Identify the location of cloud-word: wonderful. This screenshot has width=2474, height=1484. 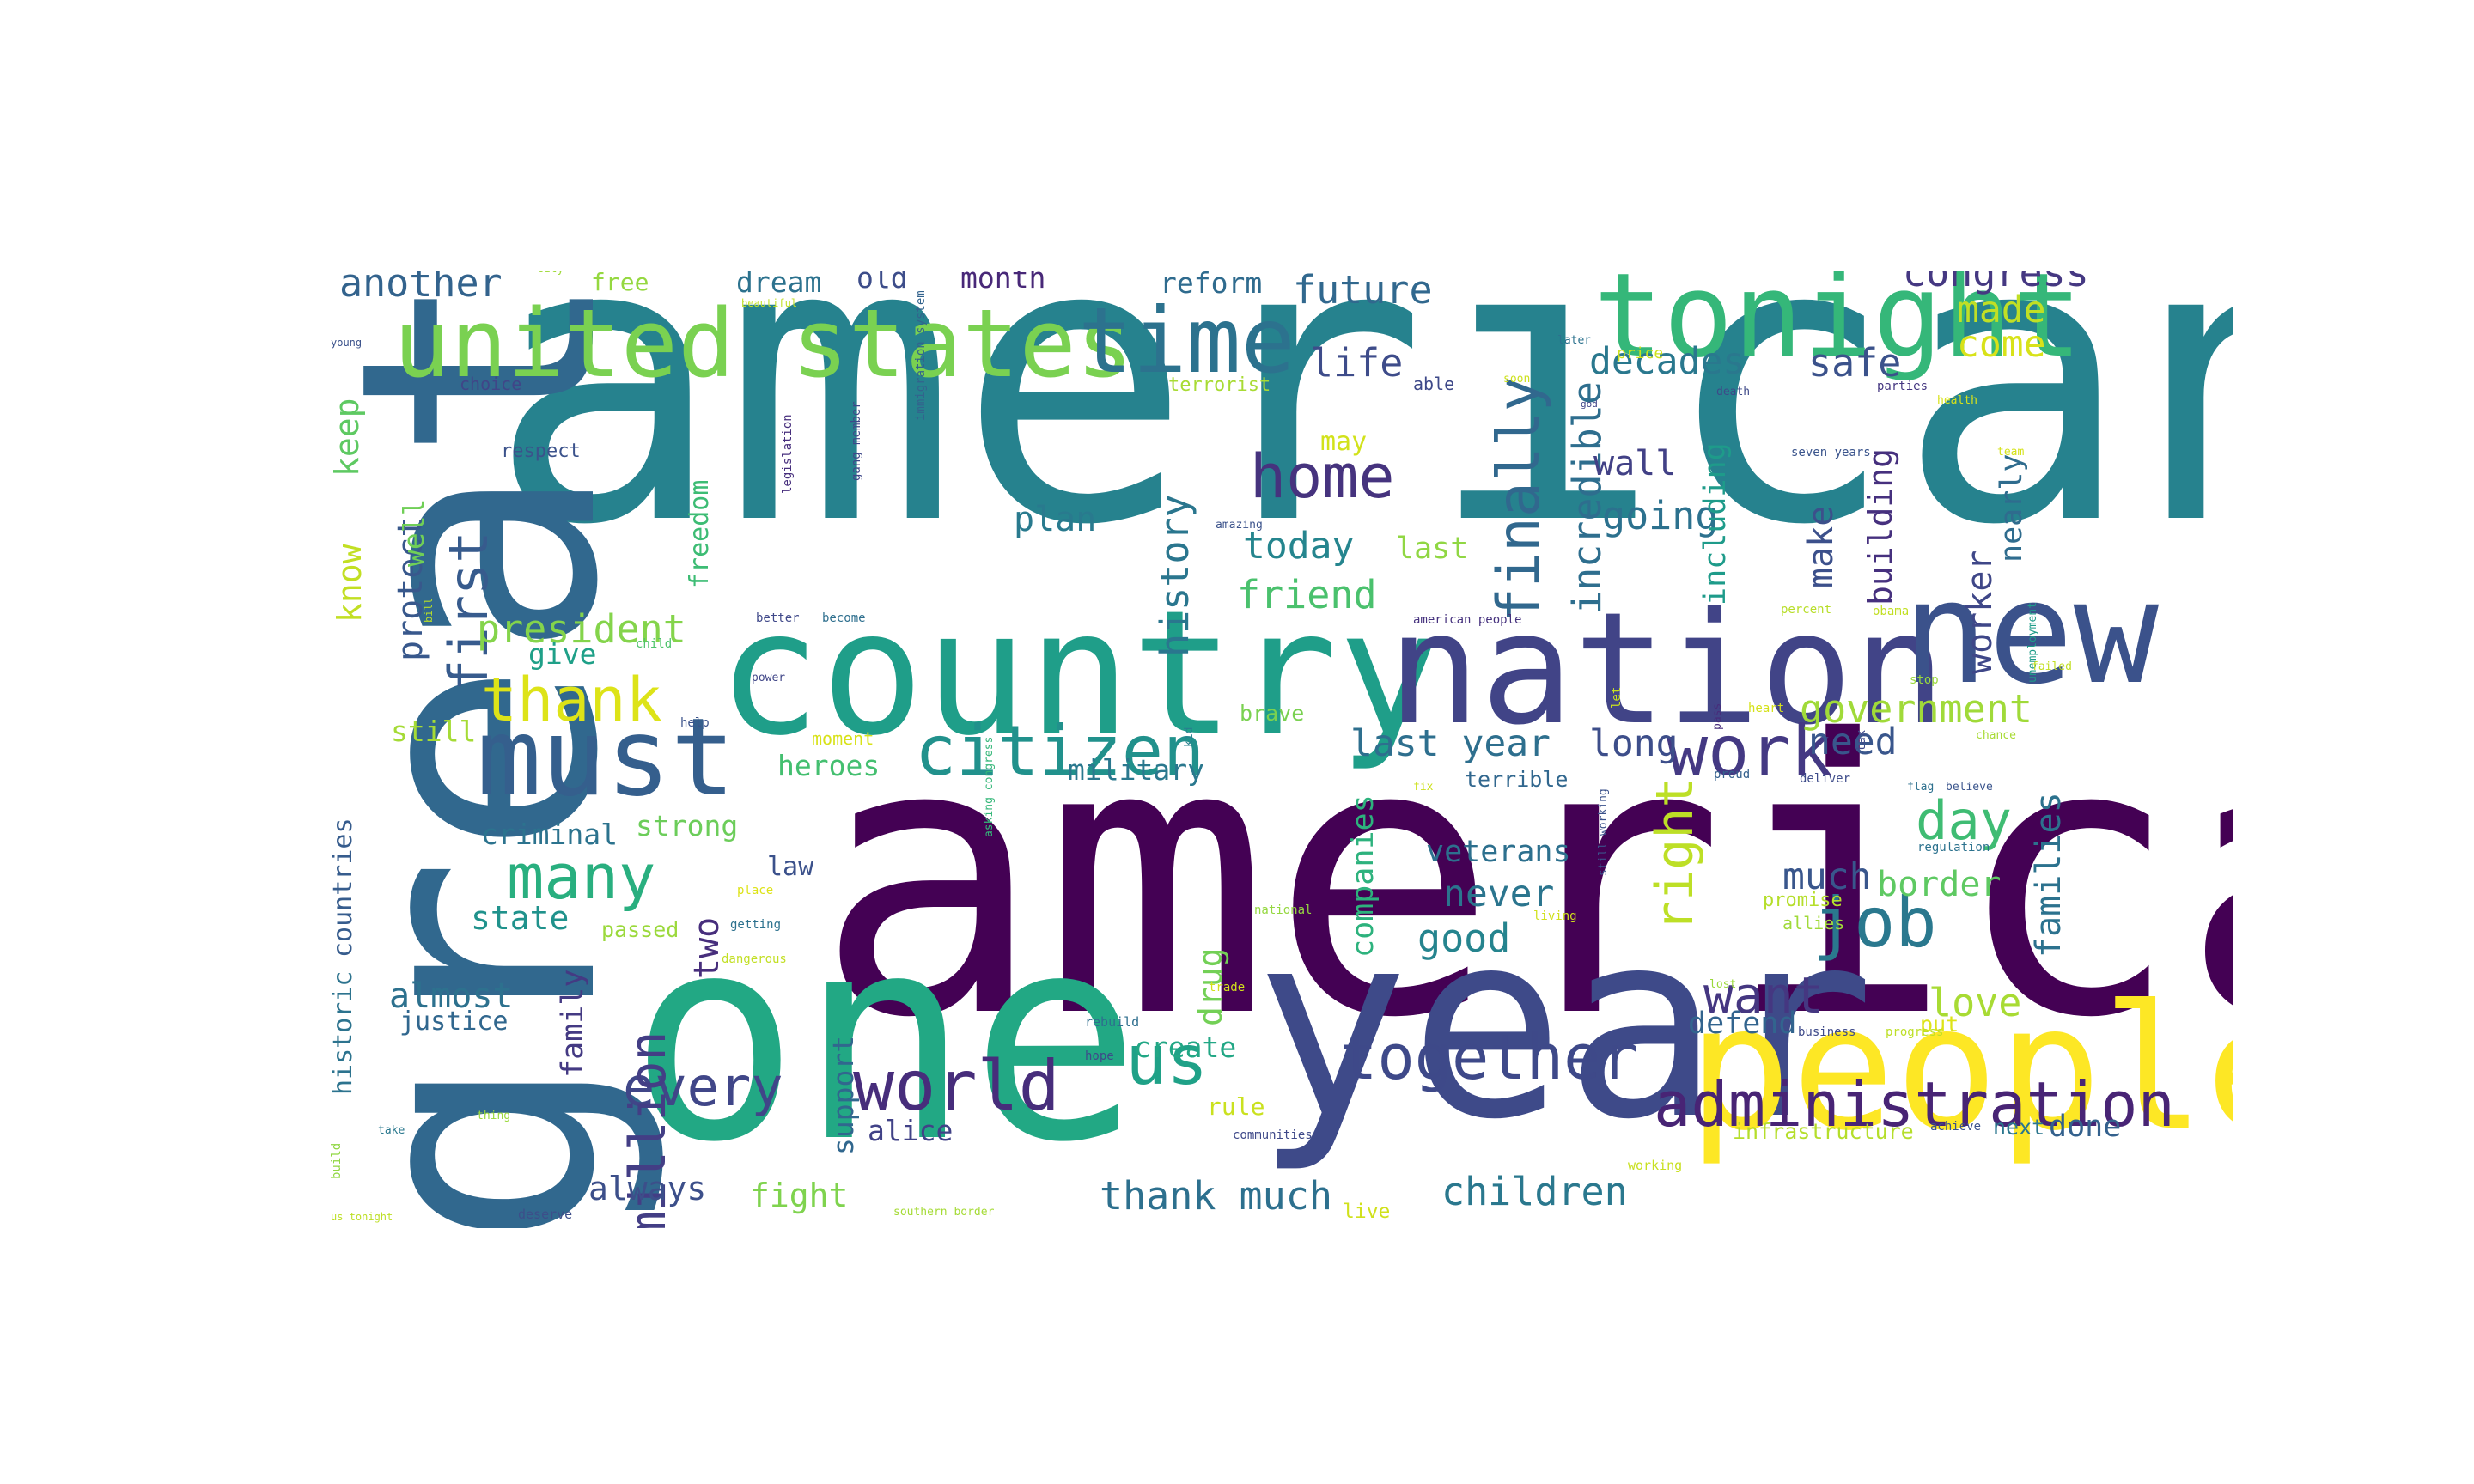
(1106, 272).